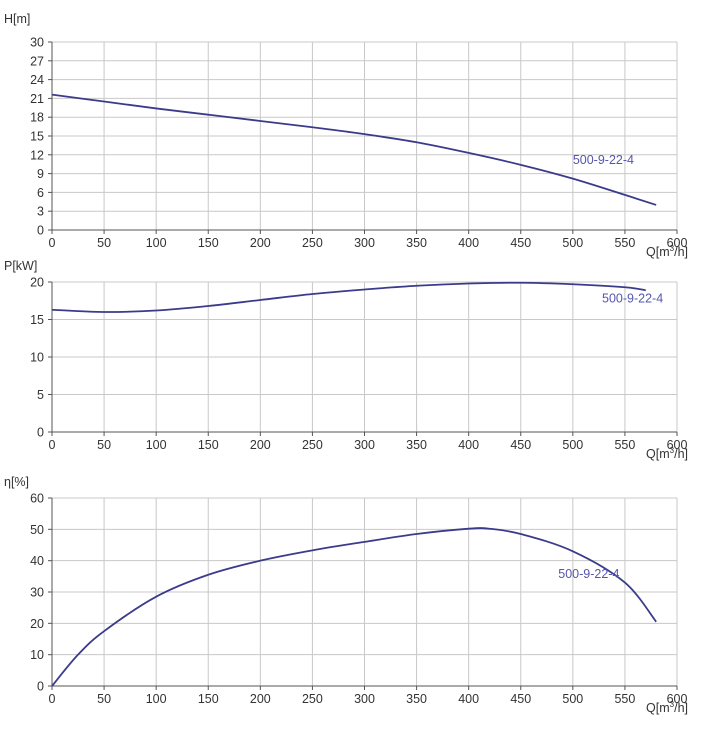  What do you see at coordinates (37, 499) in the screenshot?
I see `y-tick-label: 60` at bounding box center [37, 499].